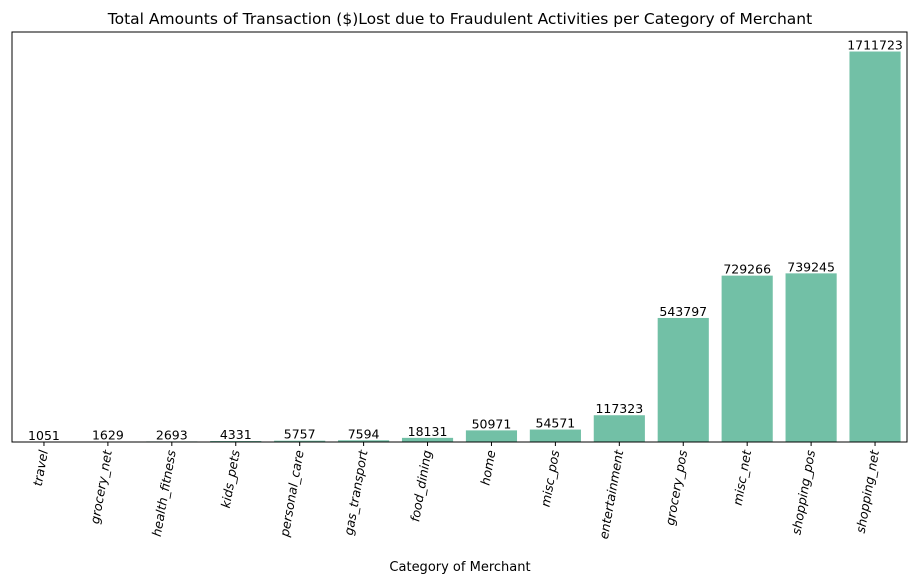 This screenshot has width=919, height=583. Describe the element at coordinates (108, 435) in the screenshot. I see `data-label-grocery_net: 1629` at that location.